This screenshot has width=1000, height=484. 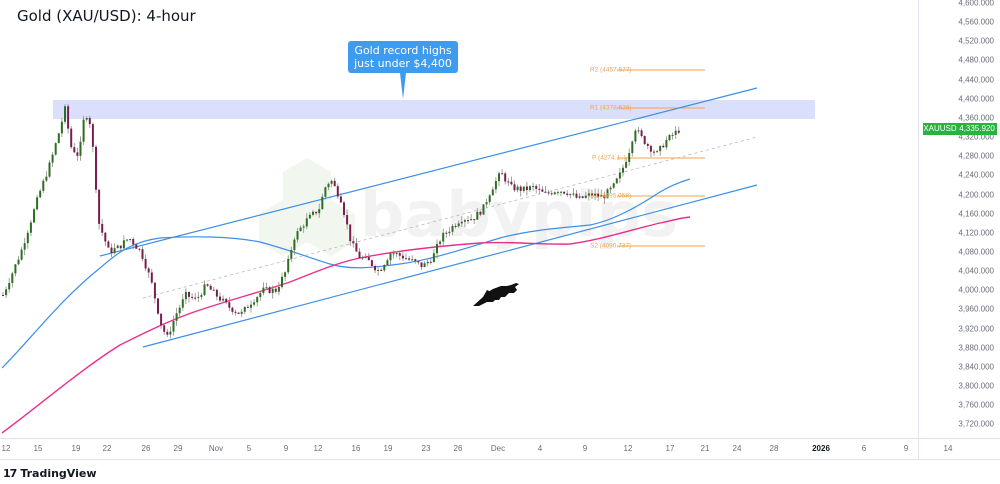 I want to click on price-tick: 4,280.000, so click(x=976, y=156).